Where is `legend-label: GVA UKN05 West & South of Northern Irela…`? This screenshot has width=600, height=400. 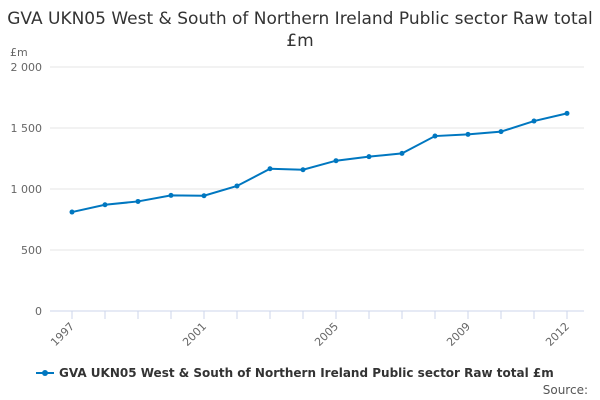
legend-label: GVA UKN05 West & South of Northern Irela… is located at coordinates (306, 373).